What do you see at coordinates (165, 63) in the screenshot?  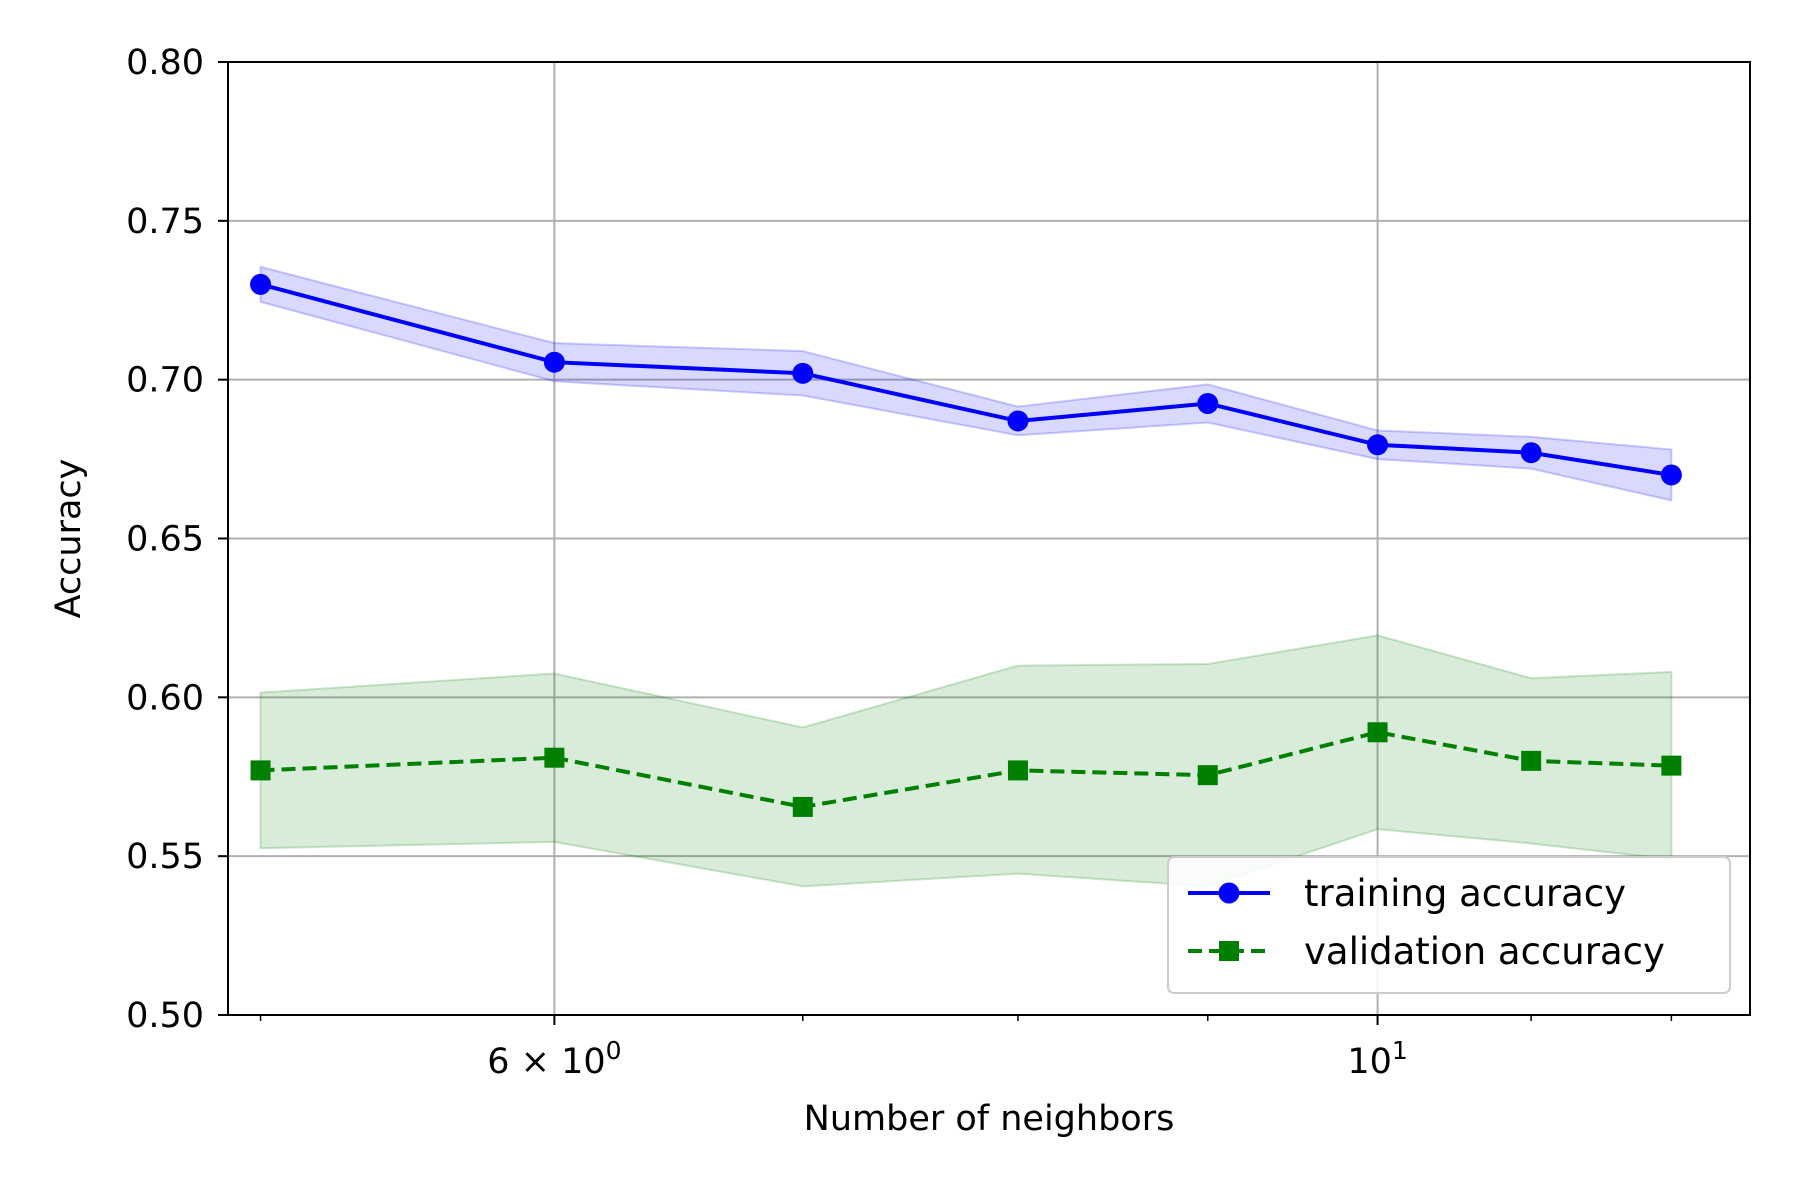 I see `y-tick-label: 0.80` at bounding box center [165, 63].